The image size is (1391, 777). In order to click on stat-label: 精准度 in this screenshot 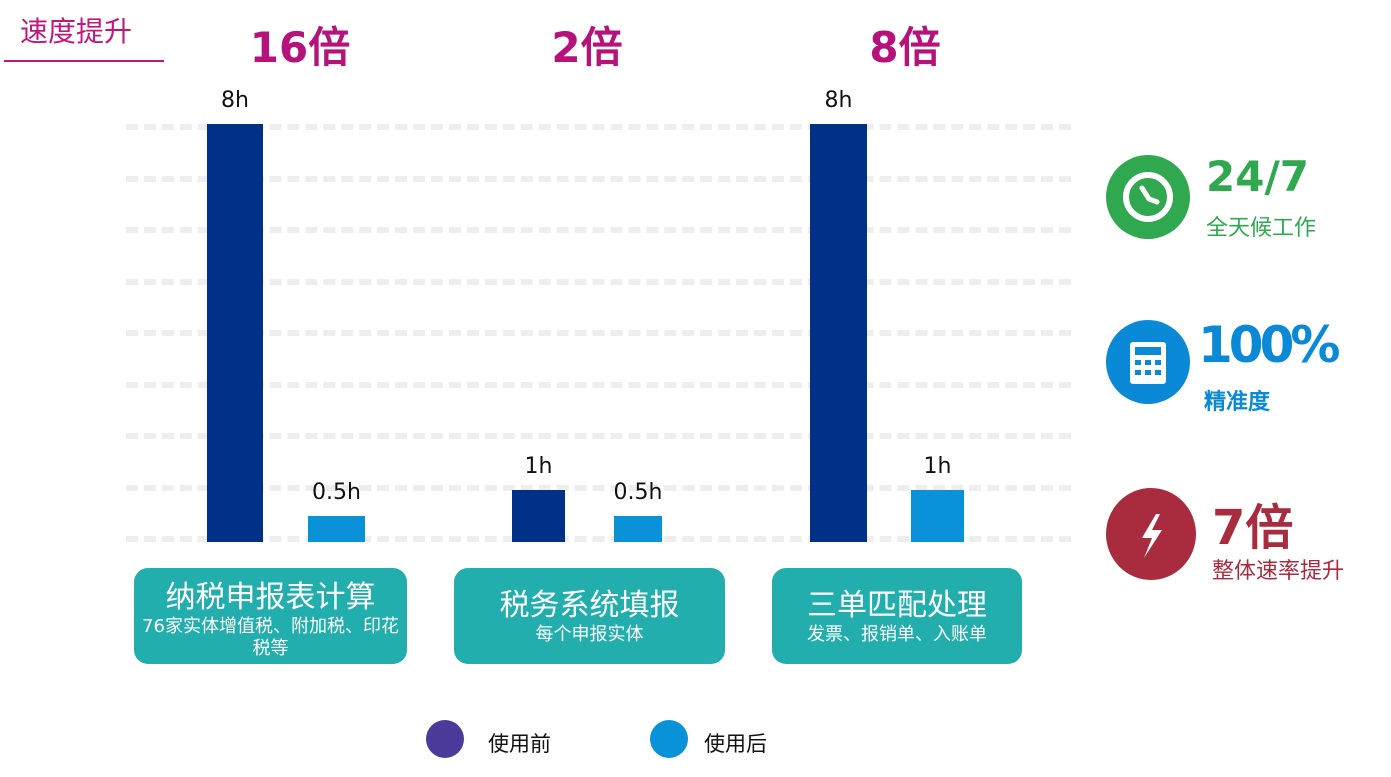, I will do `click(1237, 402)`.